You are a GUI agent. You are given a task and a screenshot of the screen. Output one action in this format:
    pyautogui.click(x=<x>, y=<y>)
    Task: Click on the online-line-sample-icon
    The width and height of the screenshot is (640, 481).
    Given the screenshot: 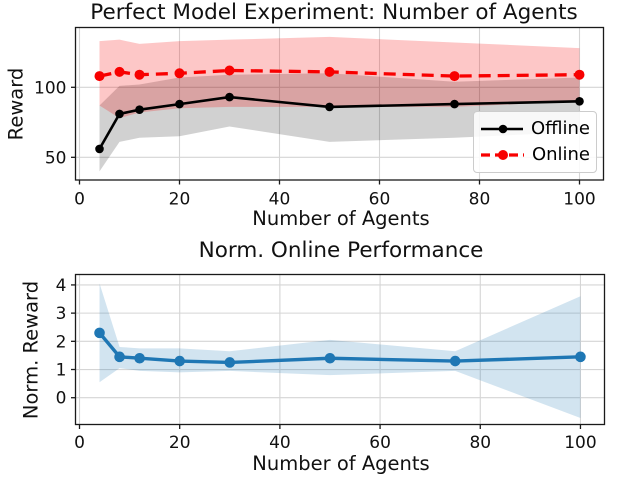 What is the action you would take?
    pyautogui.click(x=502, y=155)
    